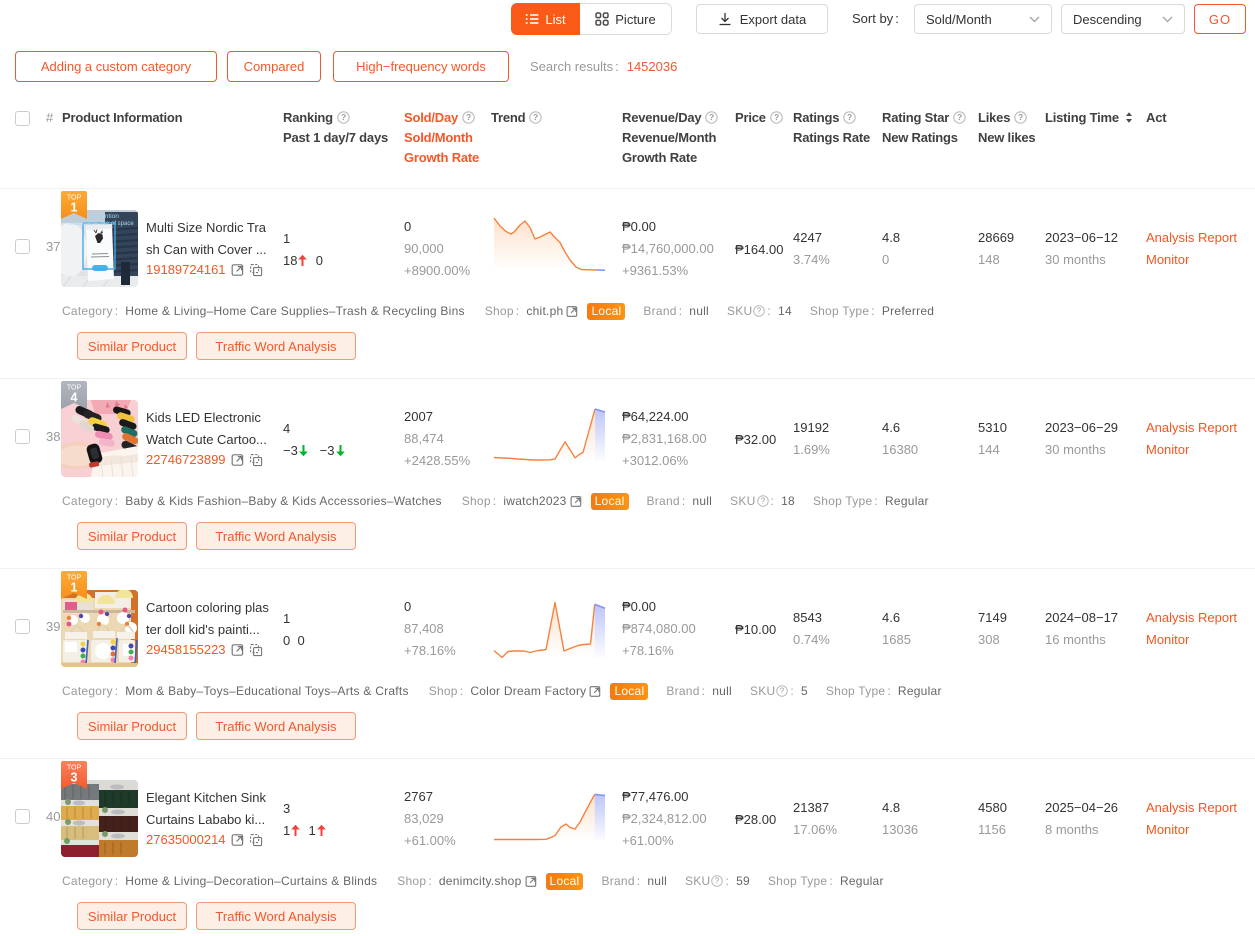 The image size is (1255, 936). I want to click on svg-text: reasonable use of space, so click(101, 224).